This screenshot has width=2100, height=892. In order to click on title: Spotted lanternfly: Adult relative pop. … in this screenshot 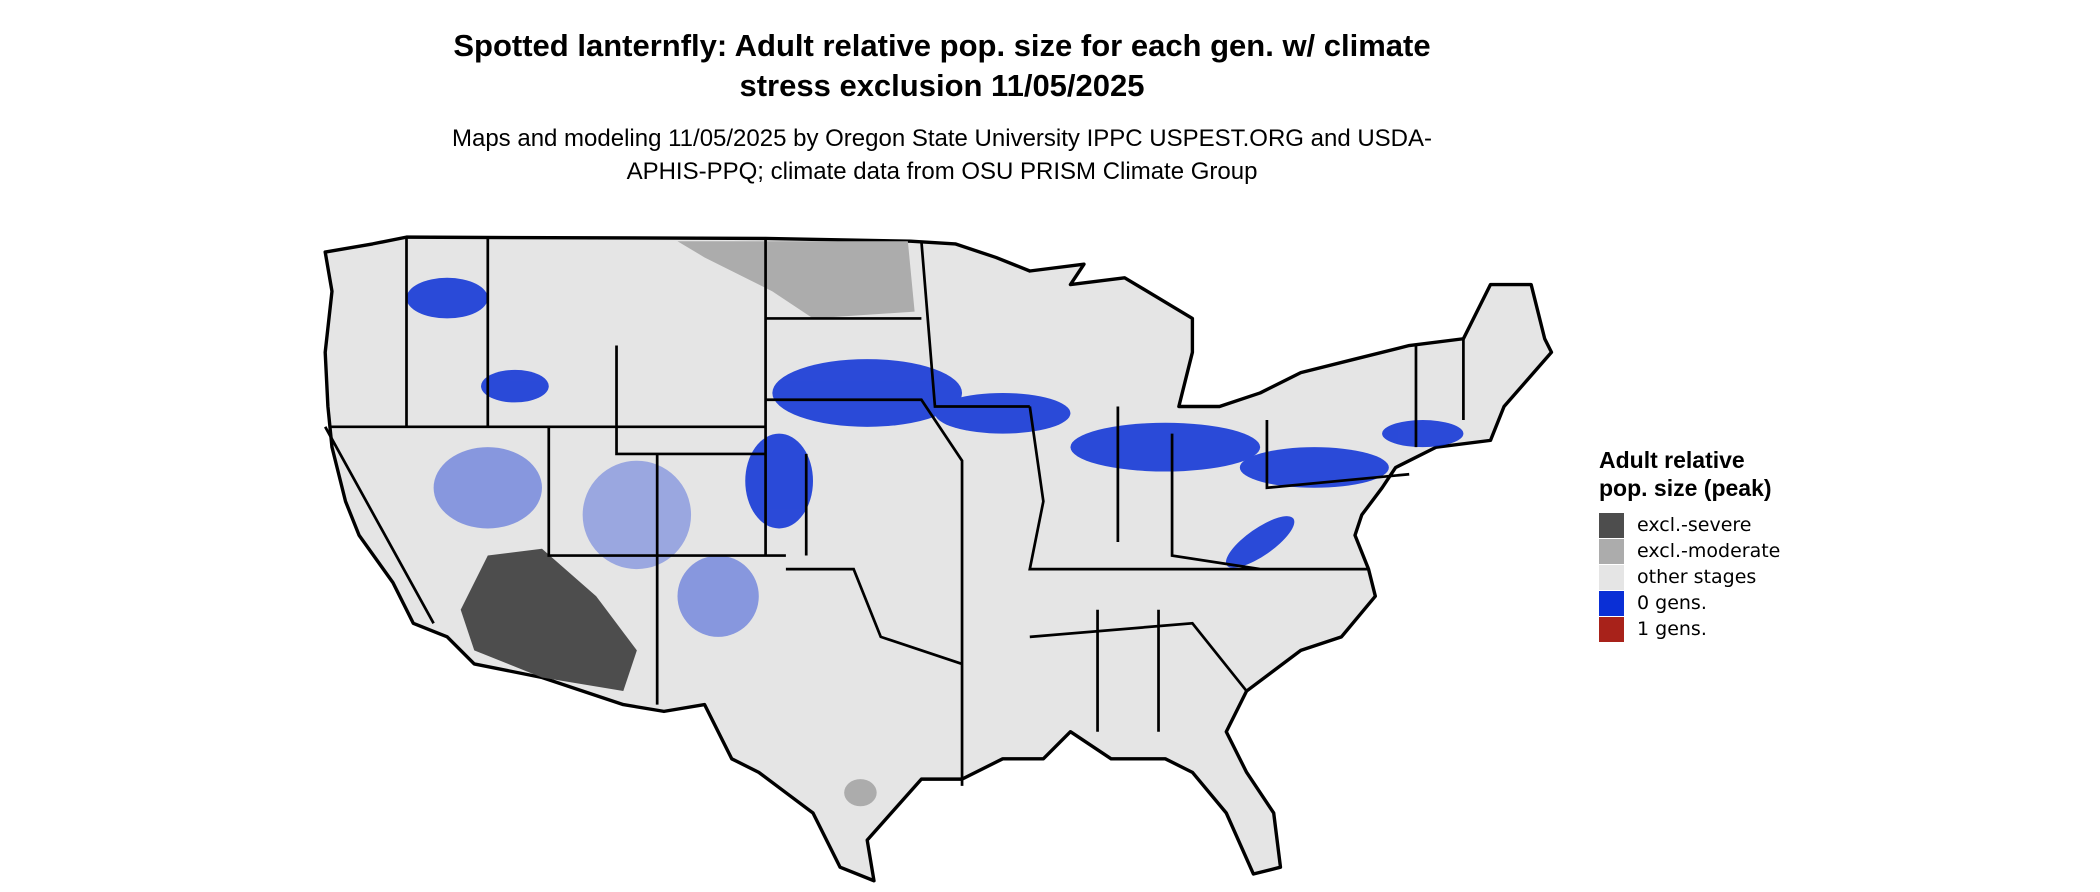, I will do `click(942, 65)`.